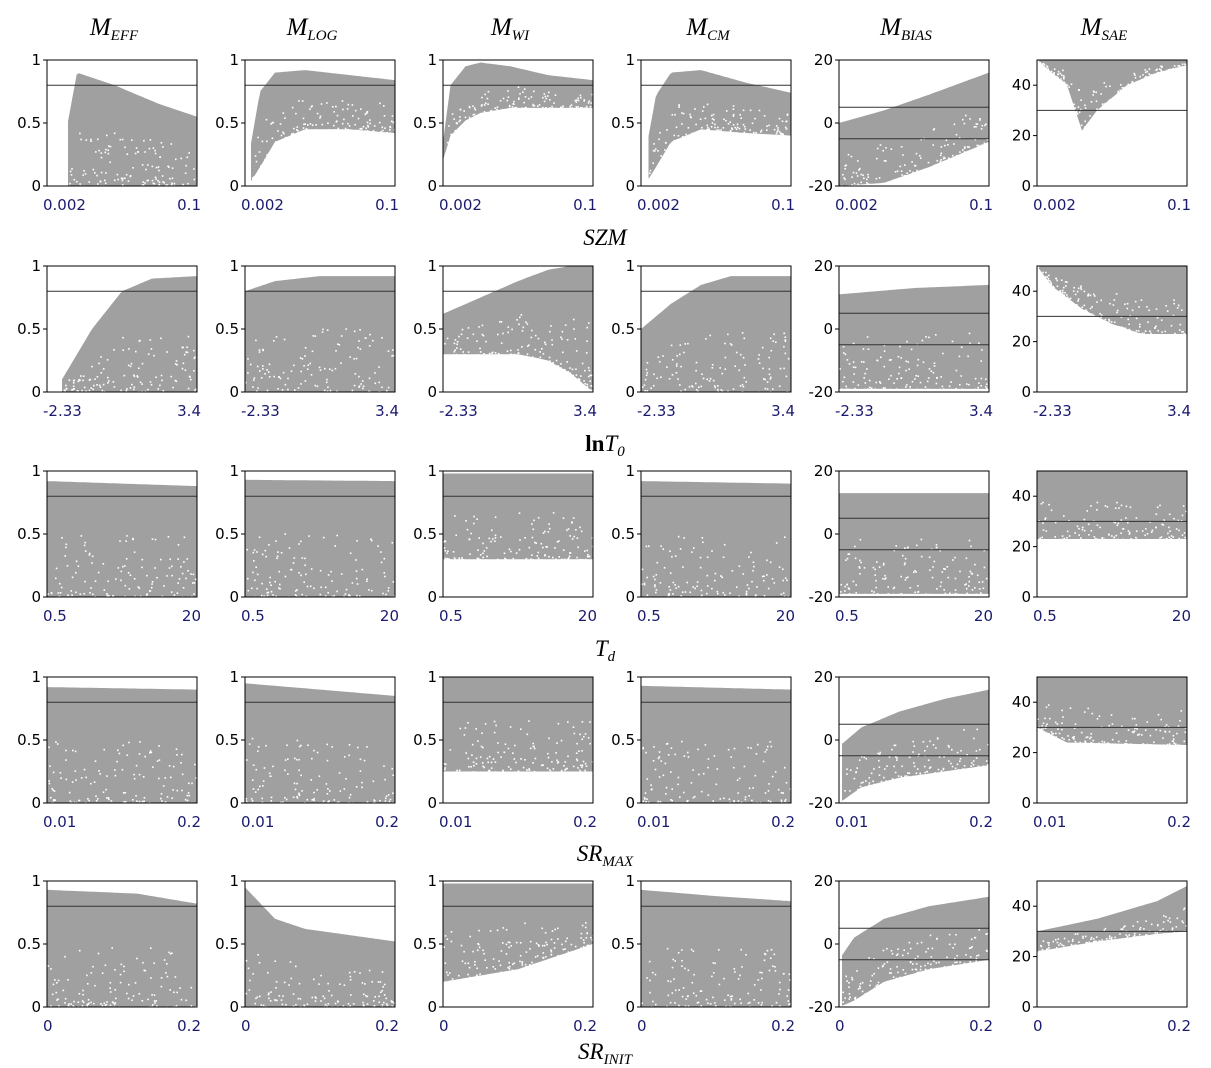  I want to click on panel-srmax-bias: -20 0 20 0.01 0.2, so click(901, 749).